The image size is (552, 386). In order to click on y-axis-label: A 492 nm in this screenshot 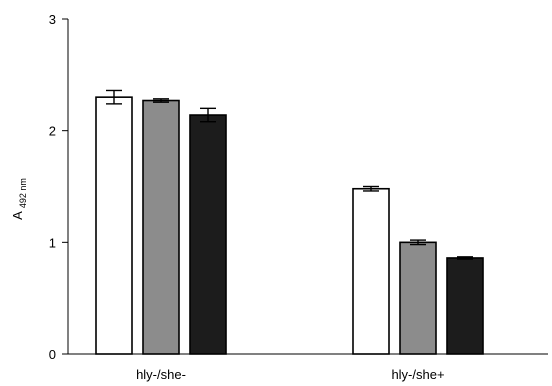, I will do `click(19, 199)`.